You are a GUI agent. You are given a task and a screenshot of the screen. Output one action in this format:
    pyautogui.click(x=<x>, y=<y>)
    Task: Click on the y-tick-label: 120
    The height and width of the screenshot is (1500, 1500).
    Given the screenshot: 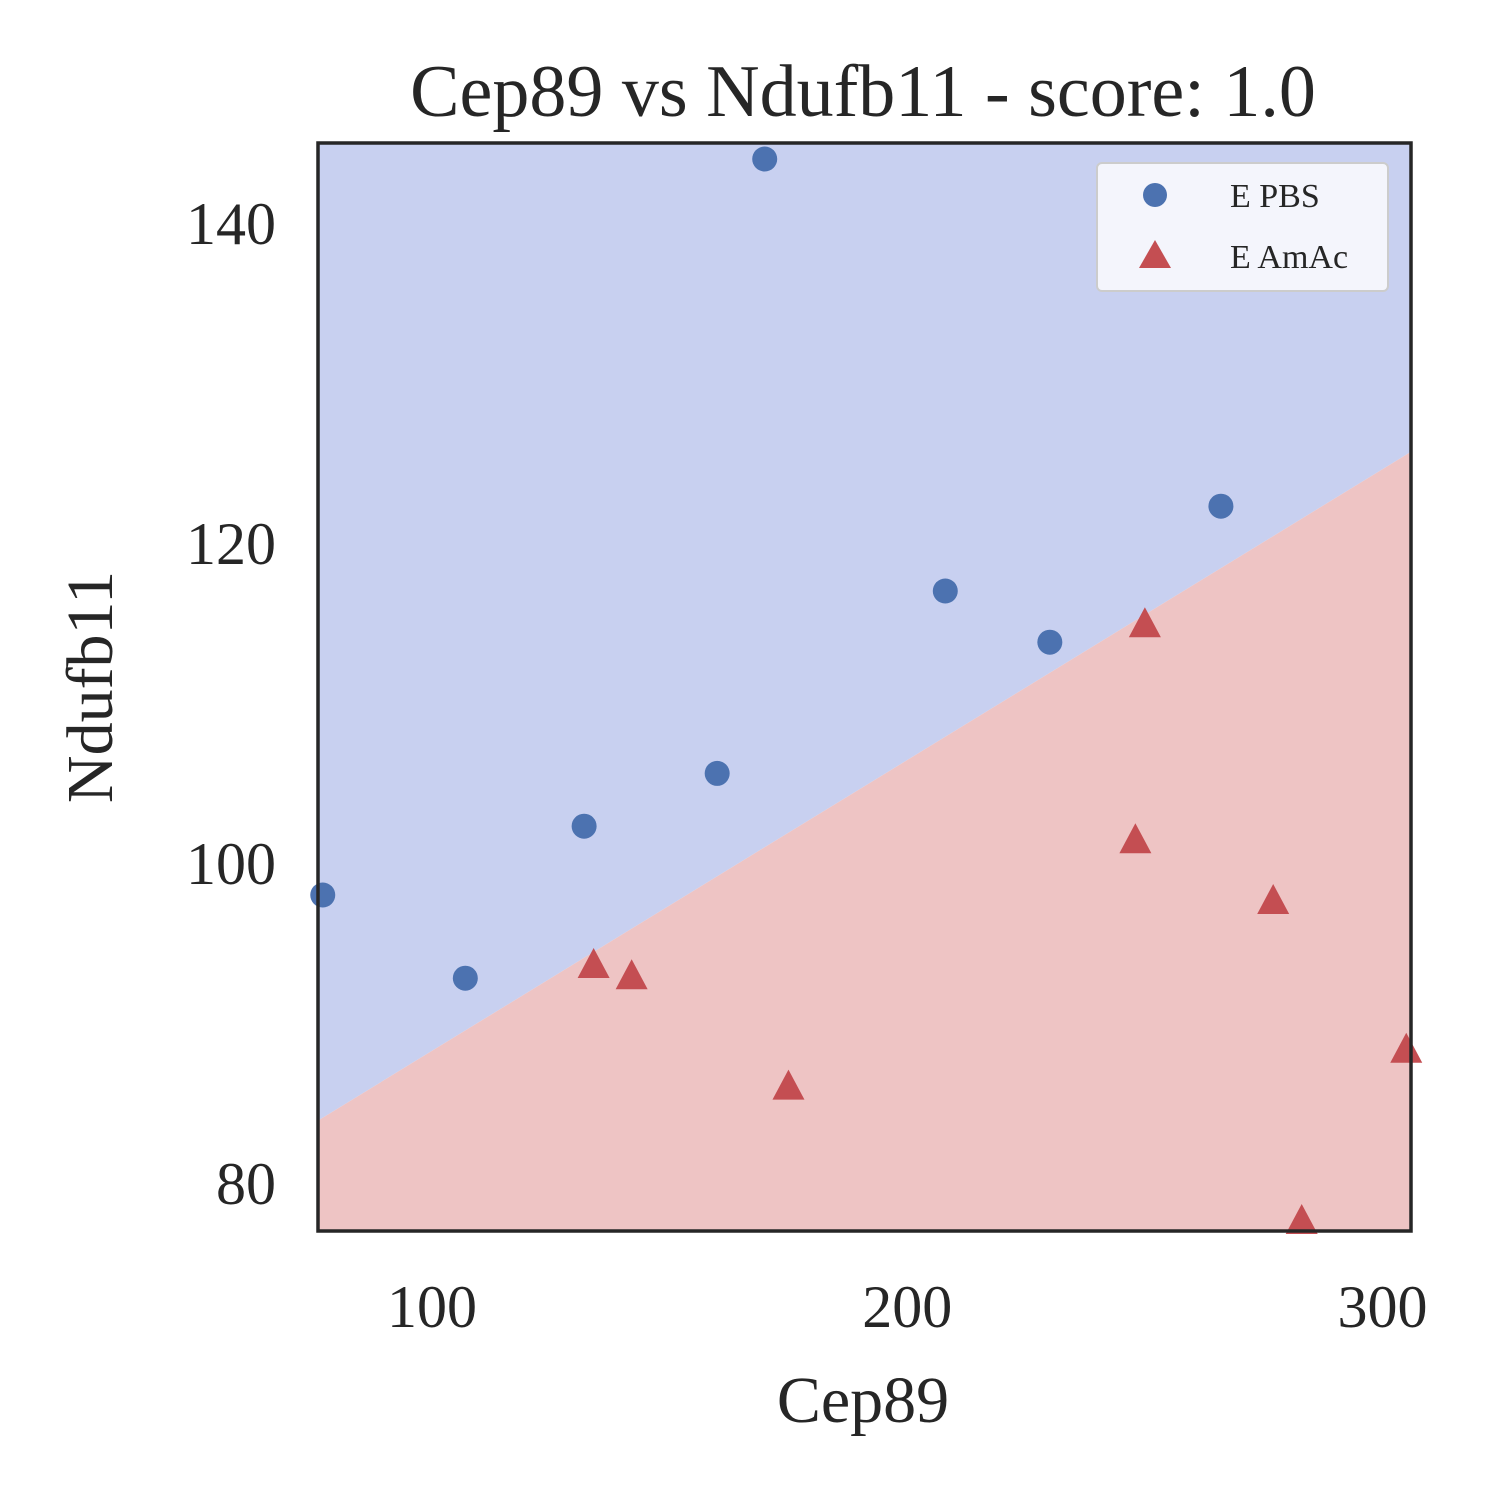 What is the action you would take?
    pyautogui.click(x=231, y=544)
    